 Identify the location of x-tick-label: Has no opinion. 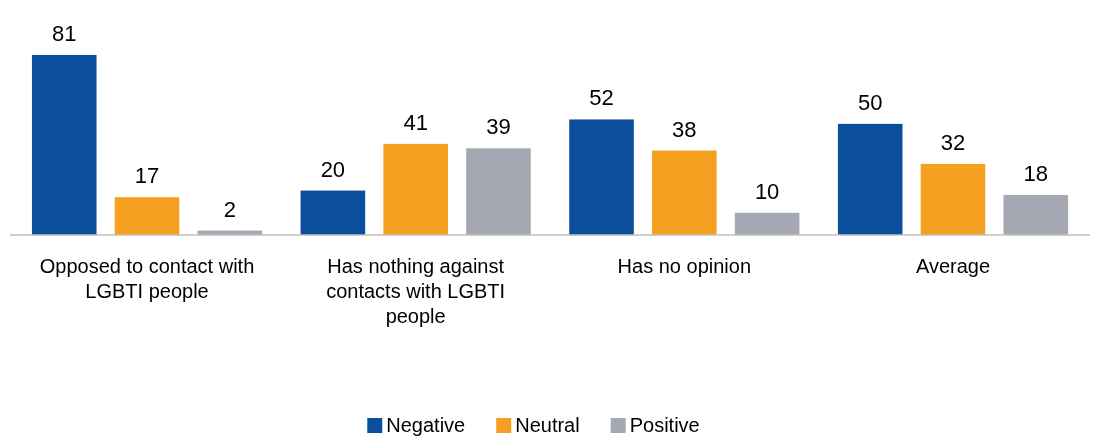
(684, 266).